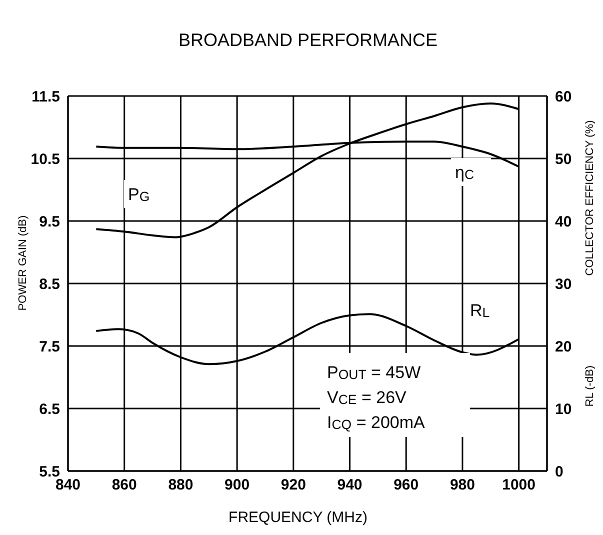 The width and height of the screenshot is (603, 535). What do you see at coordinates (376, 422) in the screenshot?
I see `annotation: ICQ = 200mA` at bounding box center [376, 422].